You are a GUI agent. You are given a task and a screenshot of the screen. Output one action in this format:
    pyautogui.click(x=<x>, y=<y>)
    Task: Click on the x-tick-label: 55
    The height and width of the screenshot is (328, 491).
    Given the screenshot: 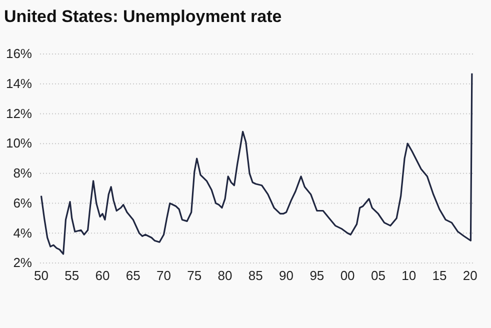 What is the action you would take?
    pyautogui.click(x=72, y=276)
    